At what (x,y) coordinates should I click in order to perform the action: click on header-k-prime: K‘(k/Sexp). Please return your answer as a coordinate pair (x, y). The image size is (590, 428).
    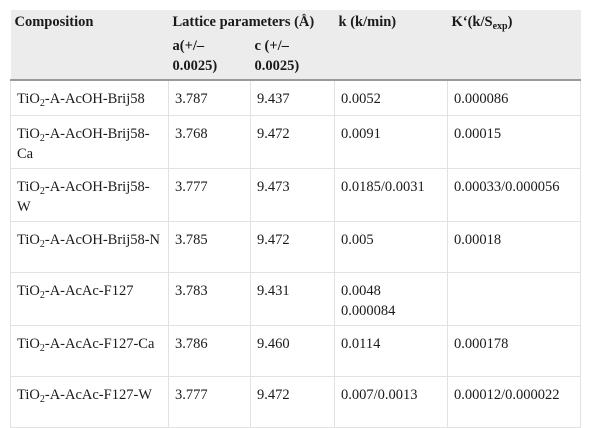
    Looking at the image, I should click on (514, 22).